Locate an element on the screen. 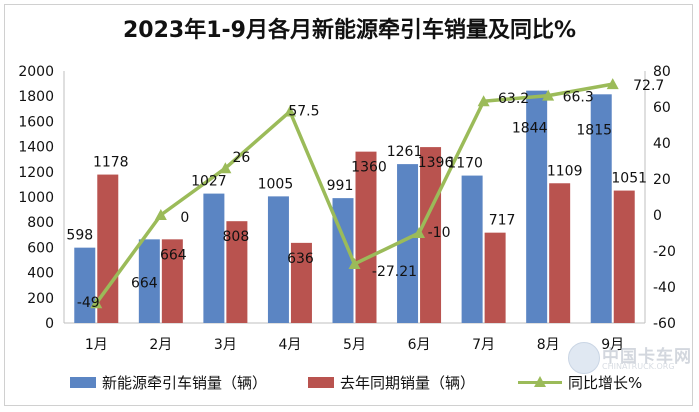 Image resolution: width=699 pixels, height=412 pixels. legend-swatch-last-year is located at coordinates (321, 382).